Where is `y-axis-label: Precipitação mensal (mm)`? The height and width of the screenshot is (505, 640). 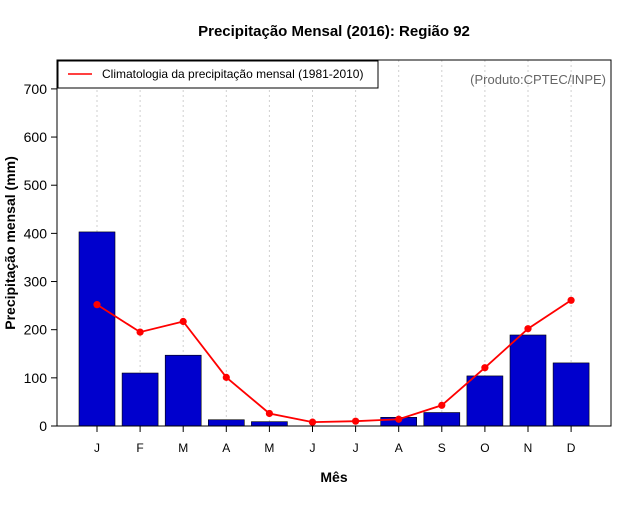
y-axis-label: Precipitação mensal (mm) is located at coordinates (10, 243).